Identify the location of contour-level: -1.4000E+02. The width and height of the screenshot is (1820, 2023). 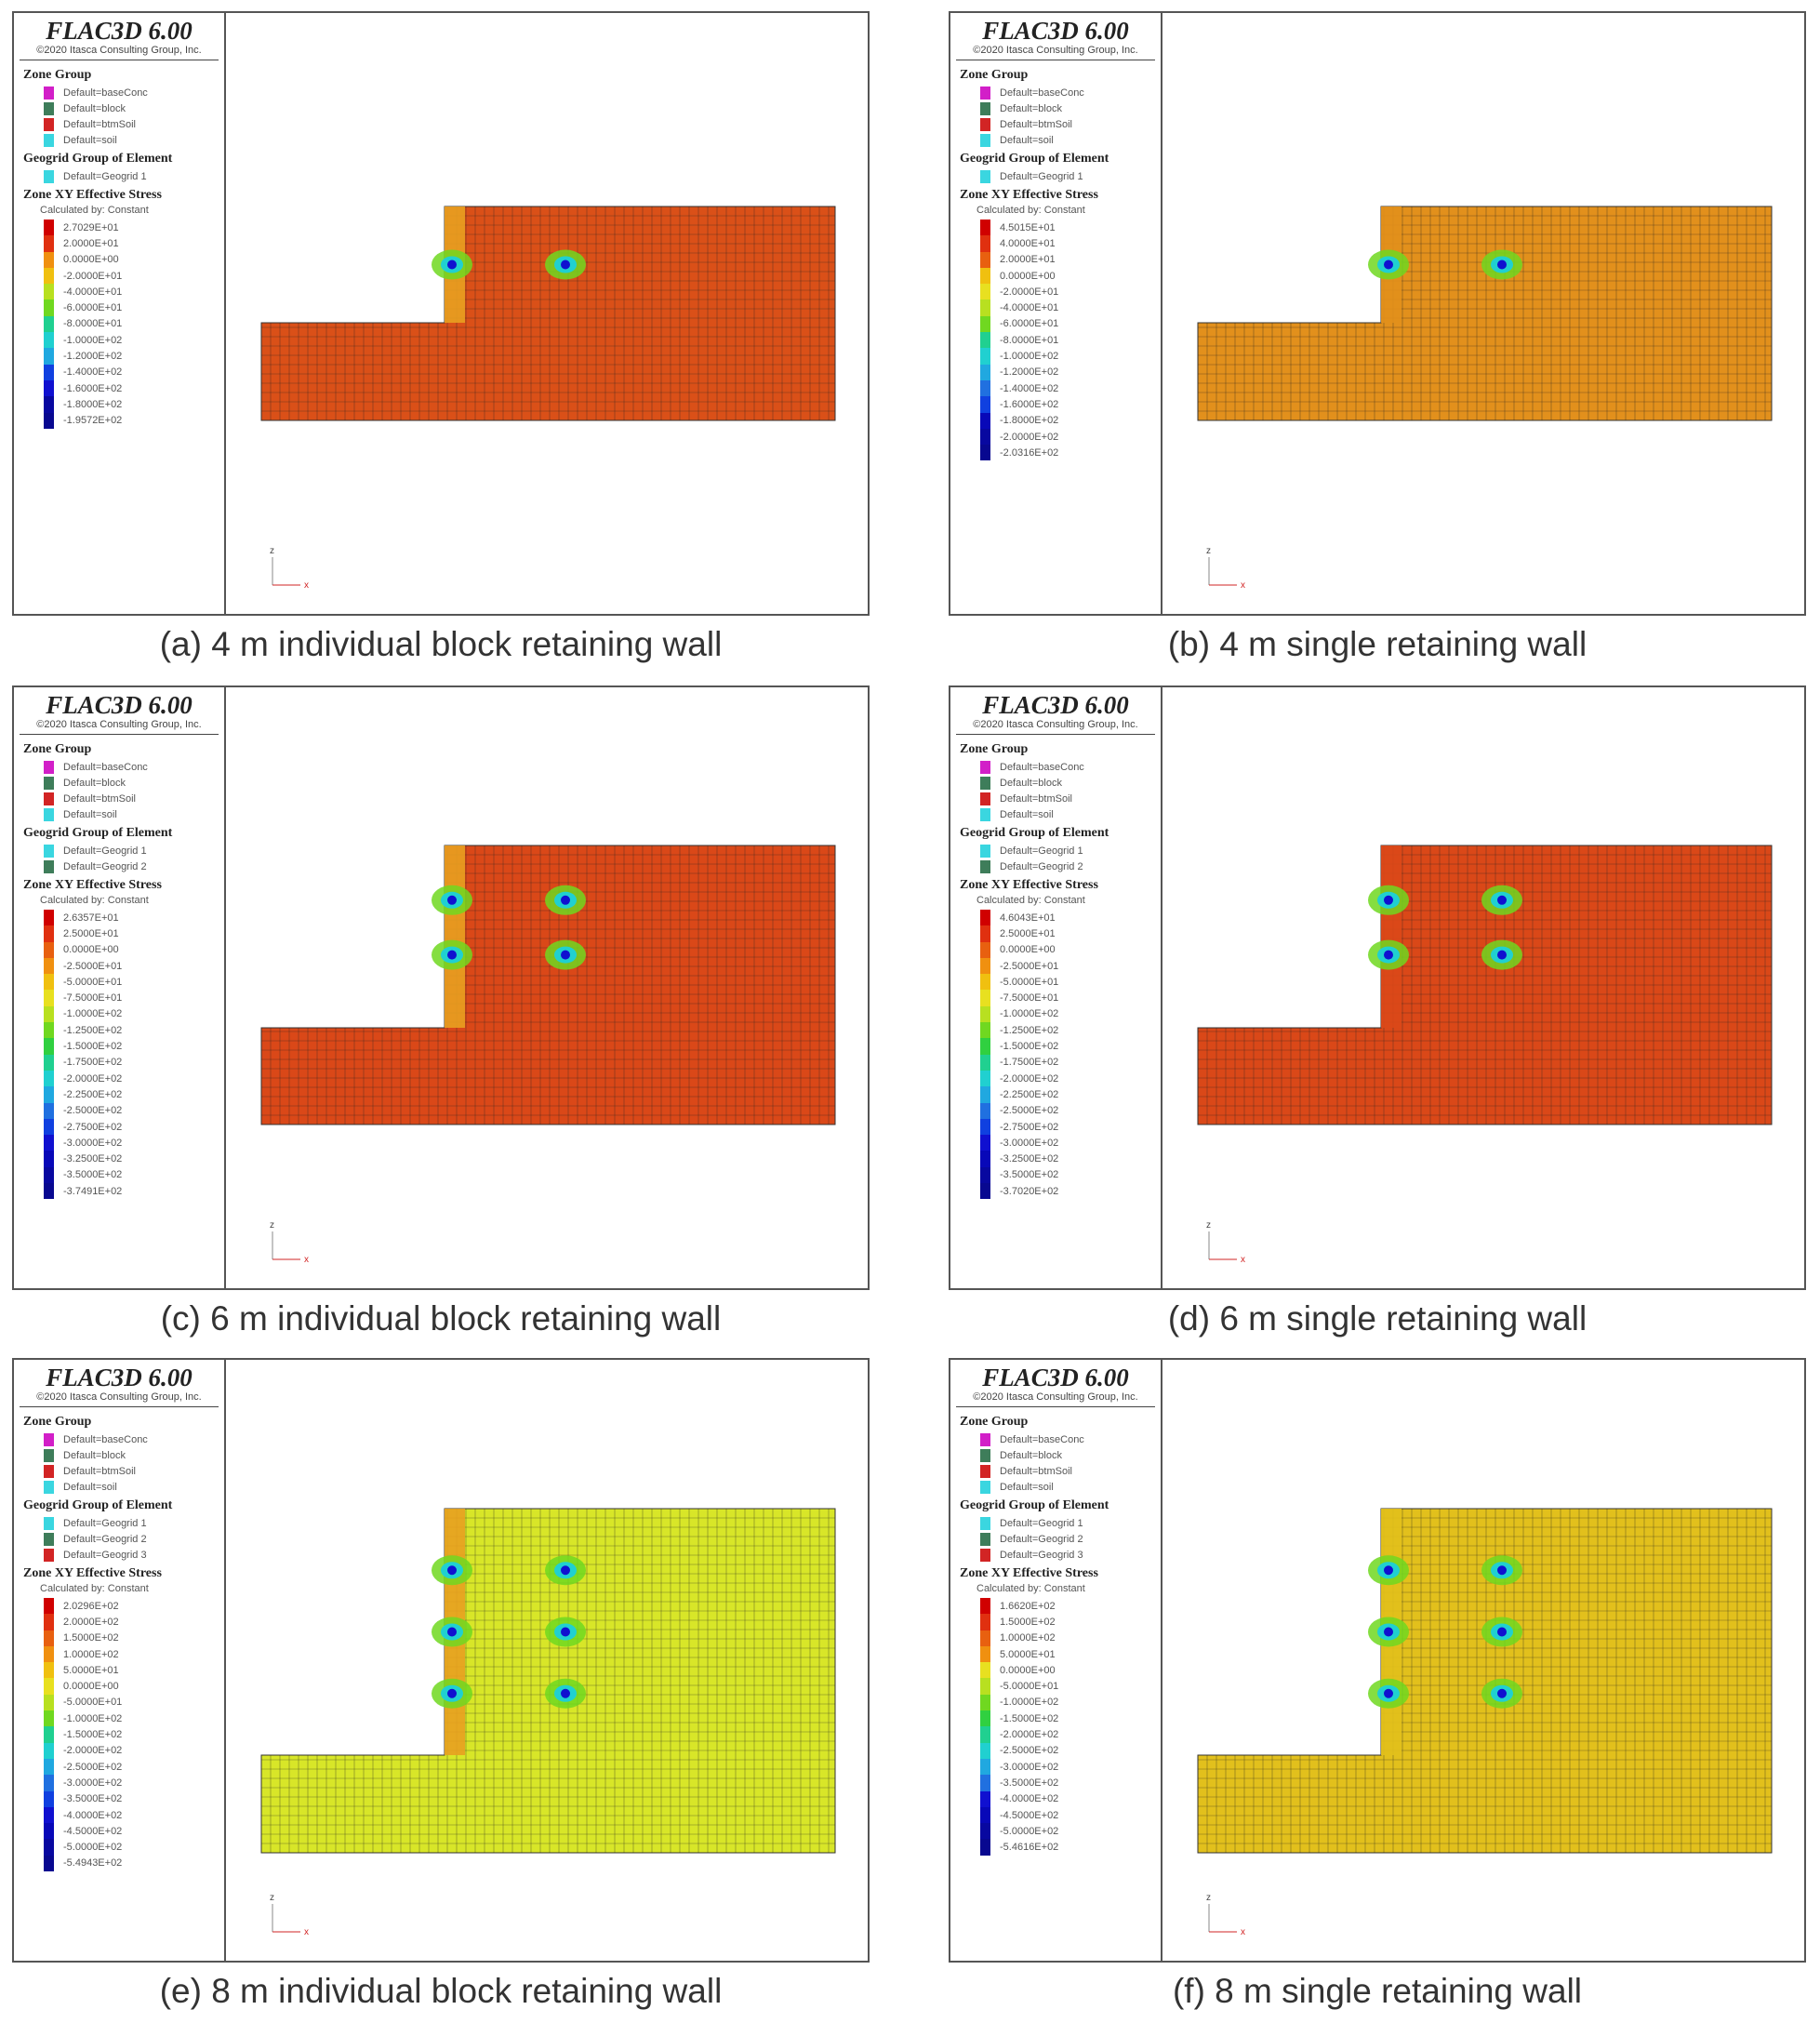
(131, 372).